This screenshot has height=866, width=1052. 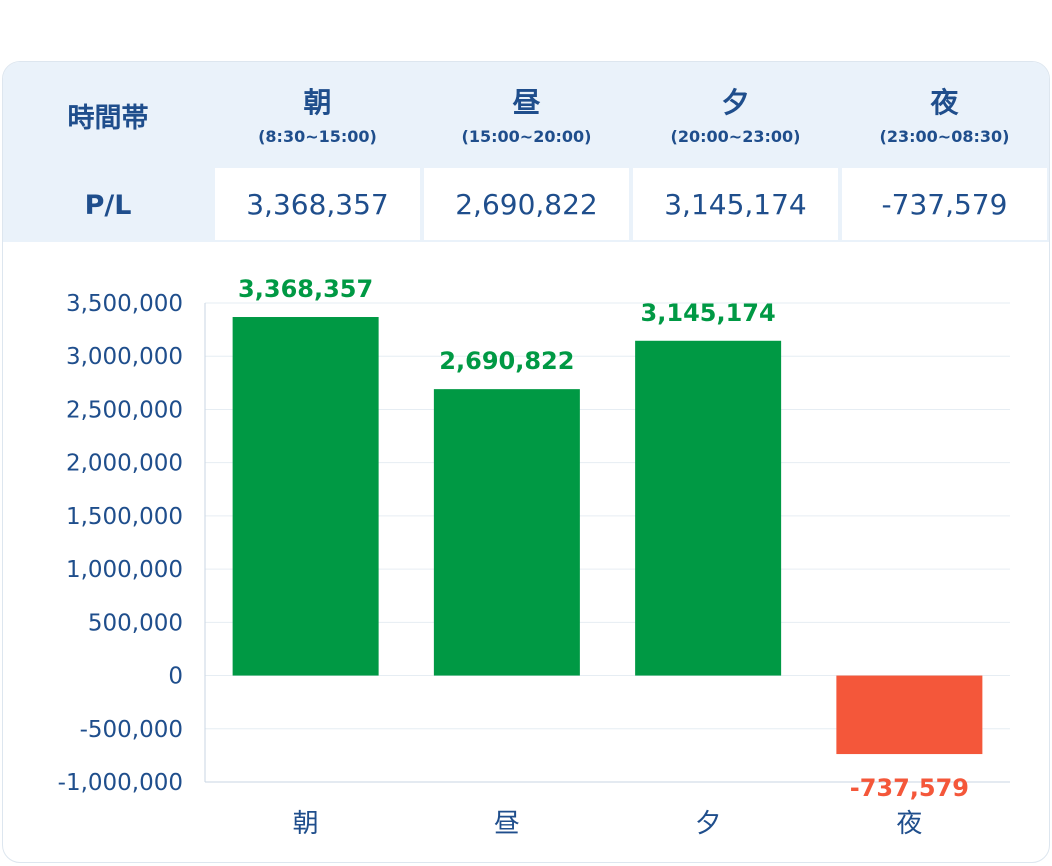 I want to click on period-name: 夜, so click(x=944, y=102).